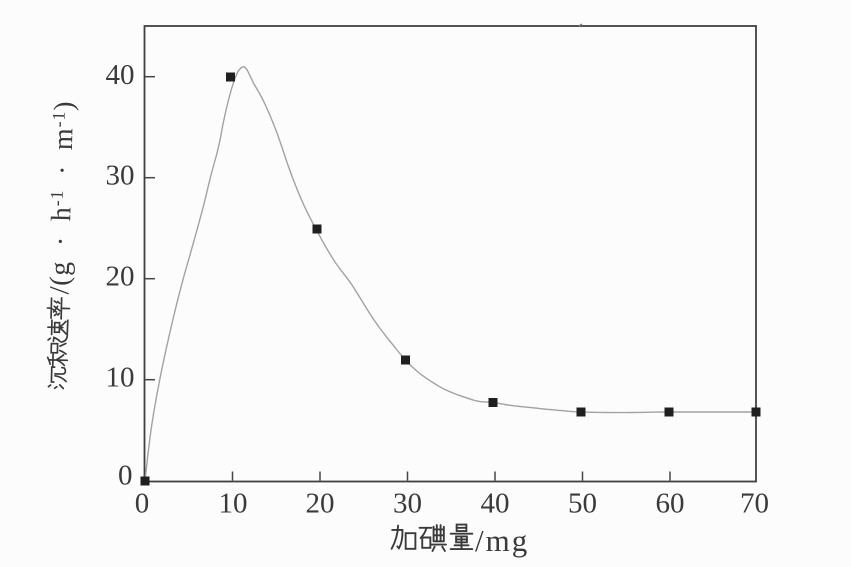 The image size is (851, 567). I want to click on svg-text: /mg, so click(502, 540).